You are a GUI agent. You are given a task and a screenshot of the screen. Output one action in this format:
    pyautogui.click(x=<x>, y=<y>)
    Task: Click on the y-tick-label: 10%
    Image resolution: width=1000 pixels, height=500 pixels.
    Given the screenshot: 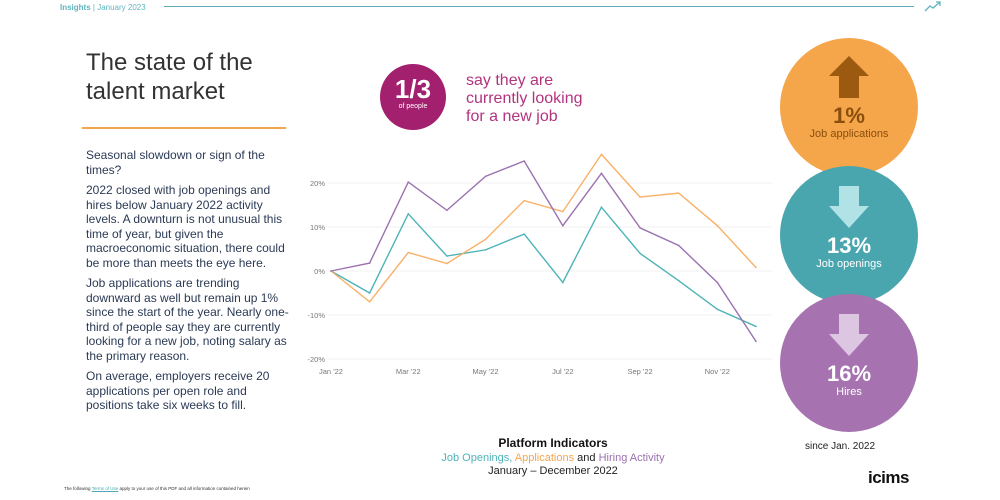 What is the action you would take?
    pyautogui.click(x=317, y=227)
    